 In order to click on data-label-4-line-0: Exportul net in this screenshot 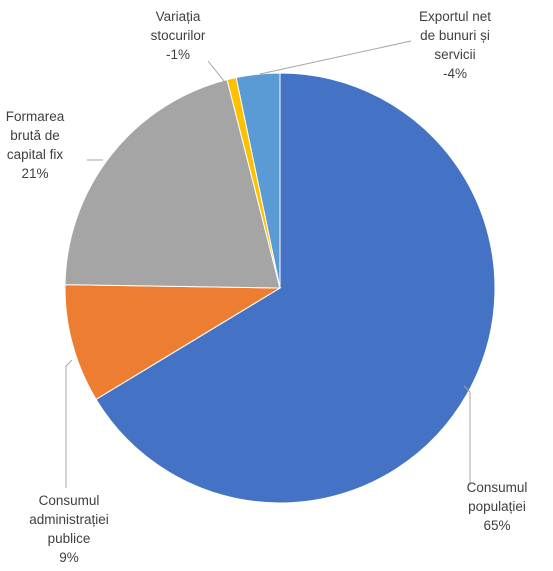, I will do `click(455, 16)`.